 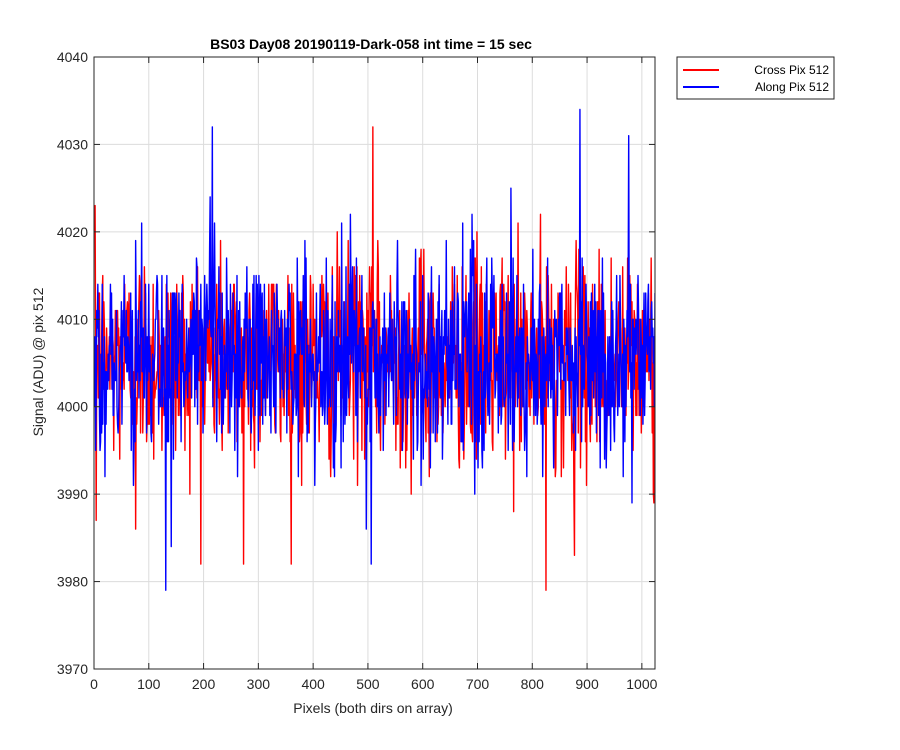 I want to click on x-tick-label: 500, so click(x=368, y=684).